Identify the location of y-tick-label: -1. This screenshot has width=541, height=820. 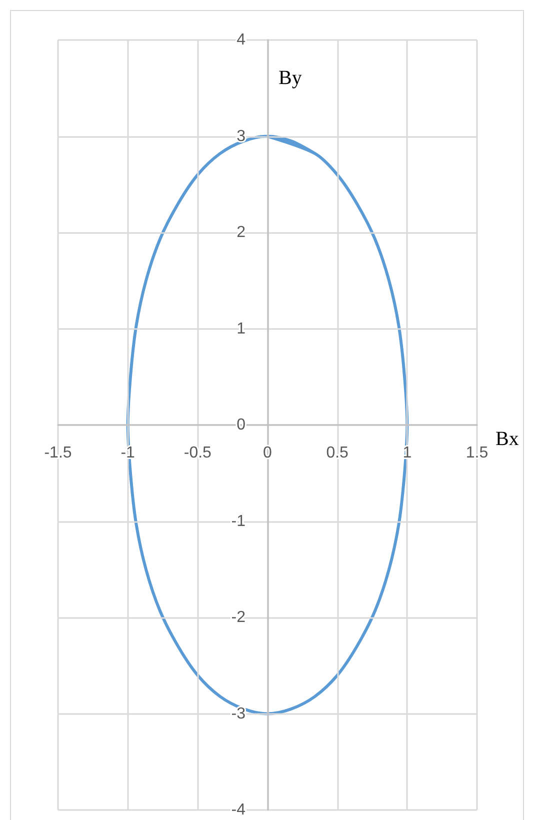
(238, 521).